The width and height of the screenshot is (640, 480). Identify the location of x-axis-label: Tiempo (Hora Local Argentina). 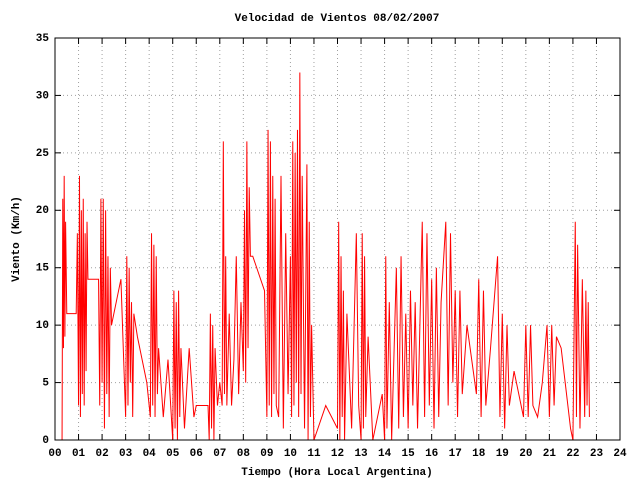
(336, 473).